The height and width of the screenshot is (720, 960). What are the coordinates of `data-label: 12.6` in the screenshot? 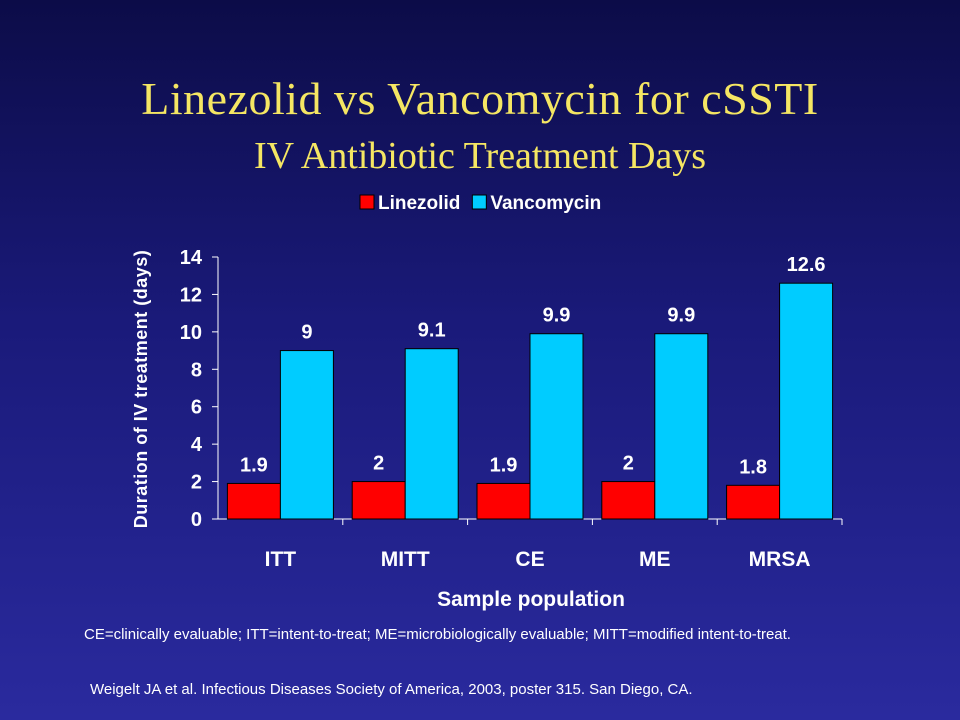 It's located at (806, 265).